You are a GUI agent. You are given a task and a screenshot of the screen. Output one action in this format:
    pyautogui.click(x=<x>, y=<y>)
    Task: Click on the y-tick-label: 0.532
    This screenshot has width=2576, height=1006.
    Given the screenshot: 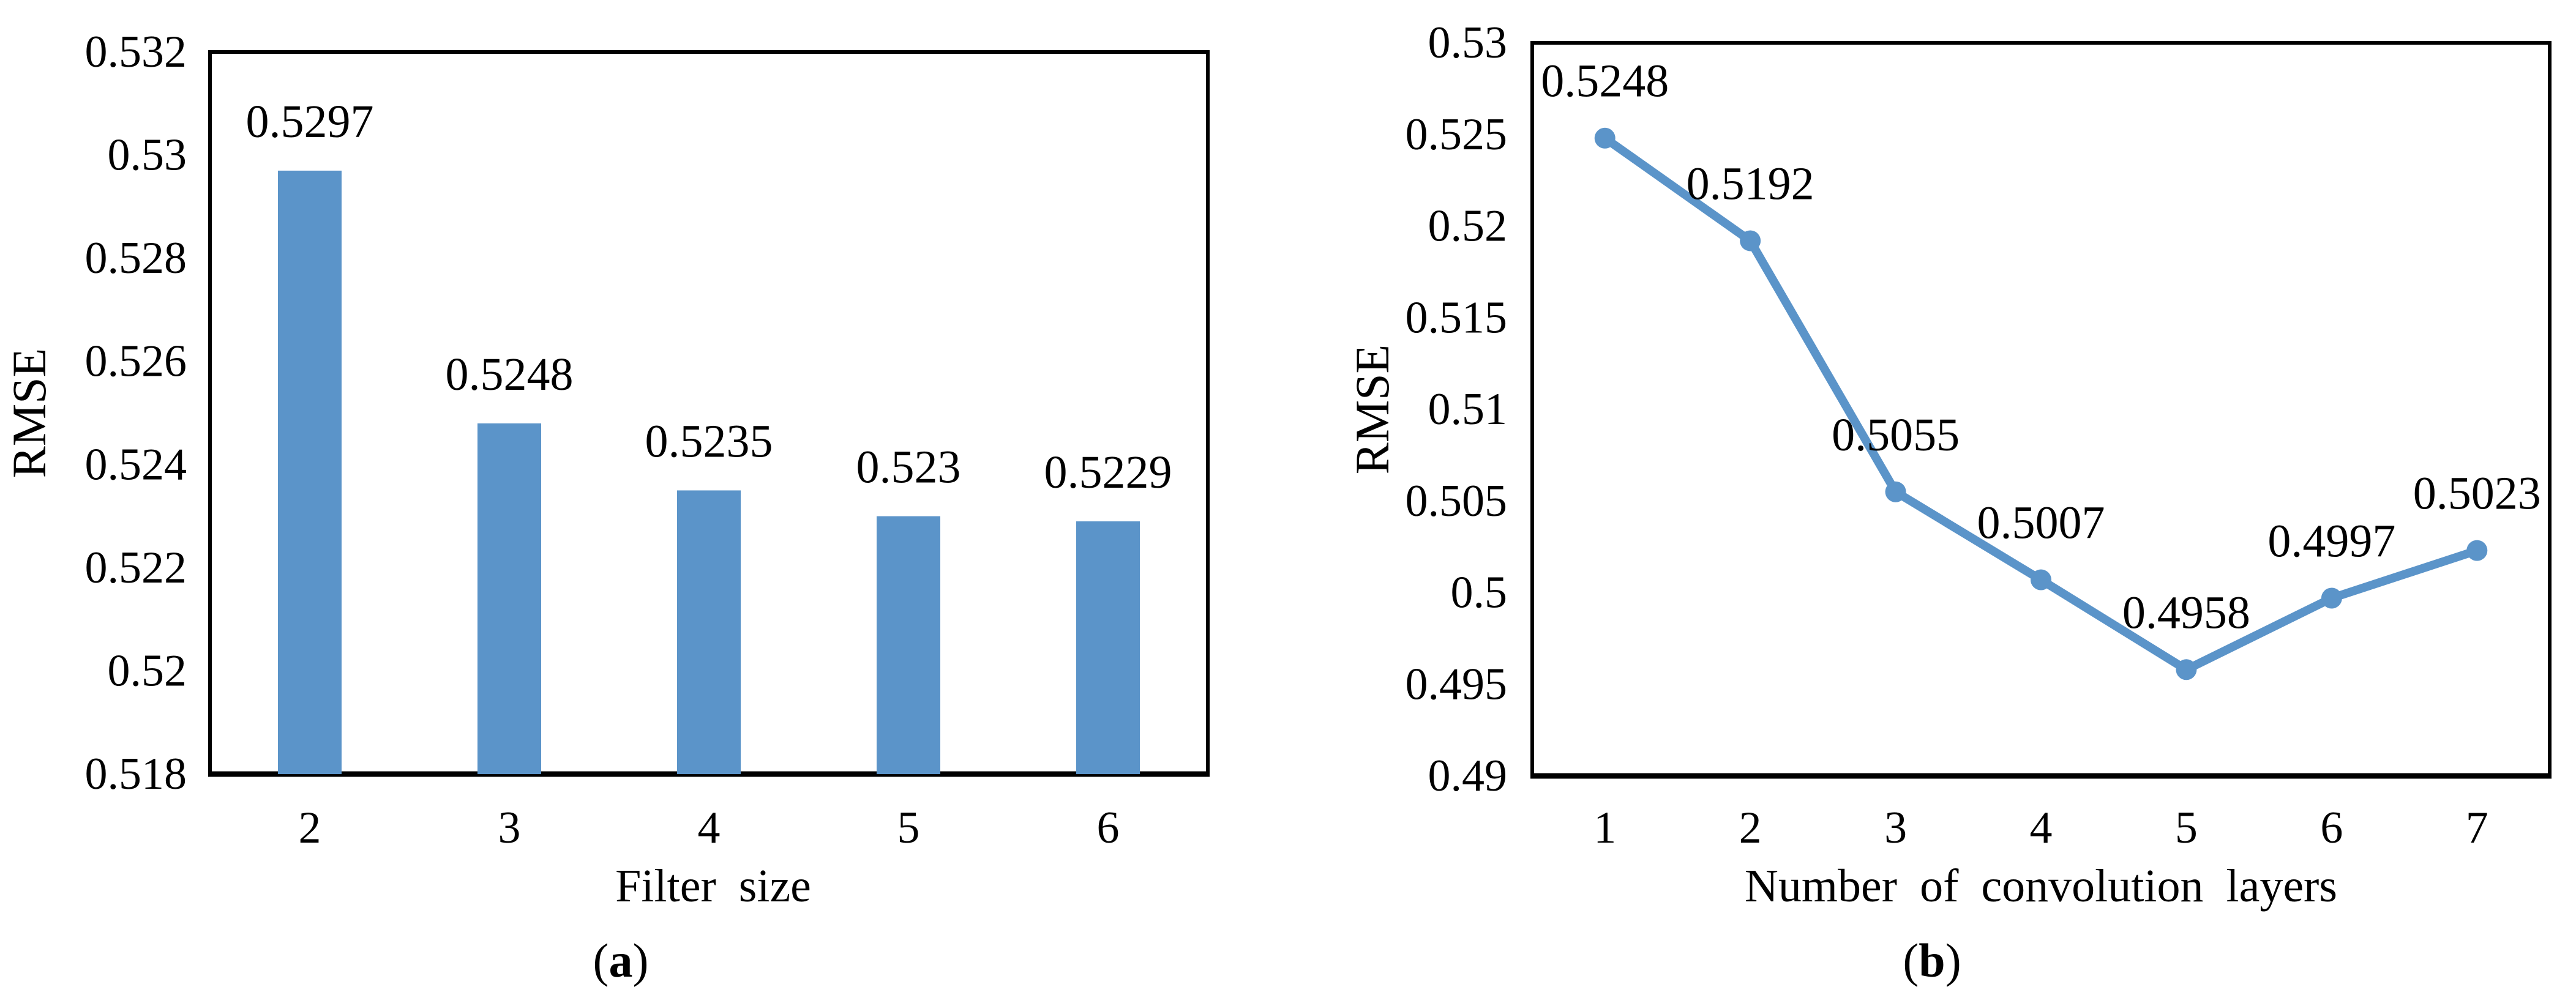 What is the action you would take?
    pyautogui.click(x=136, y=52)
    